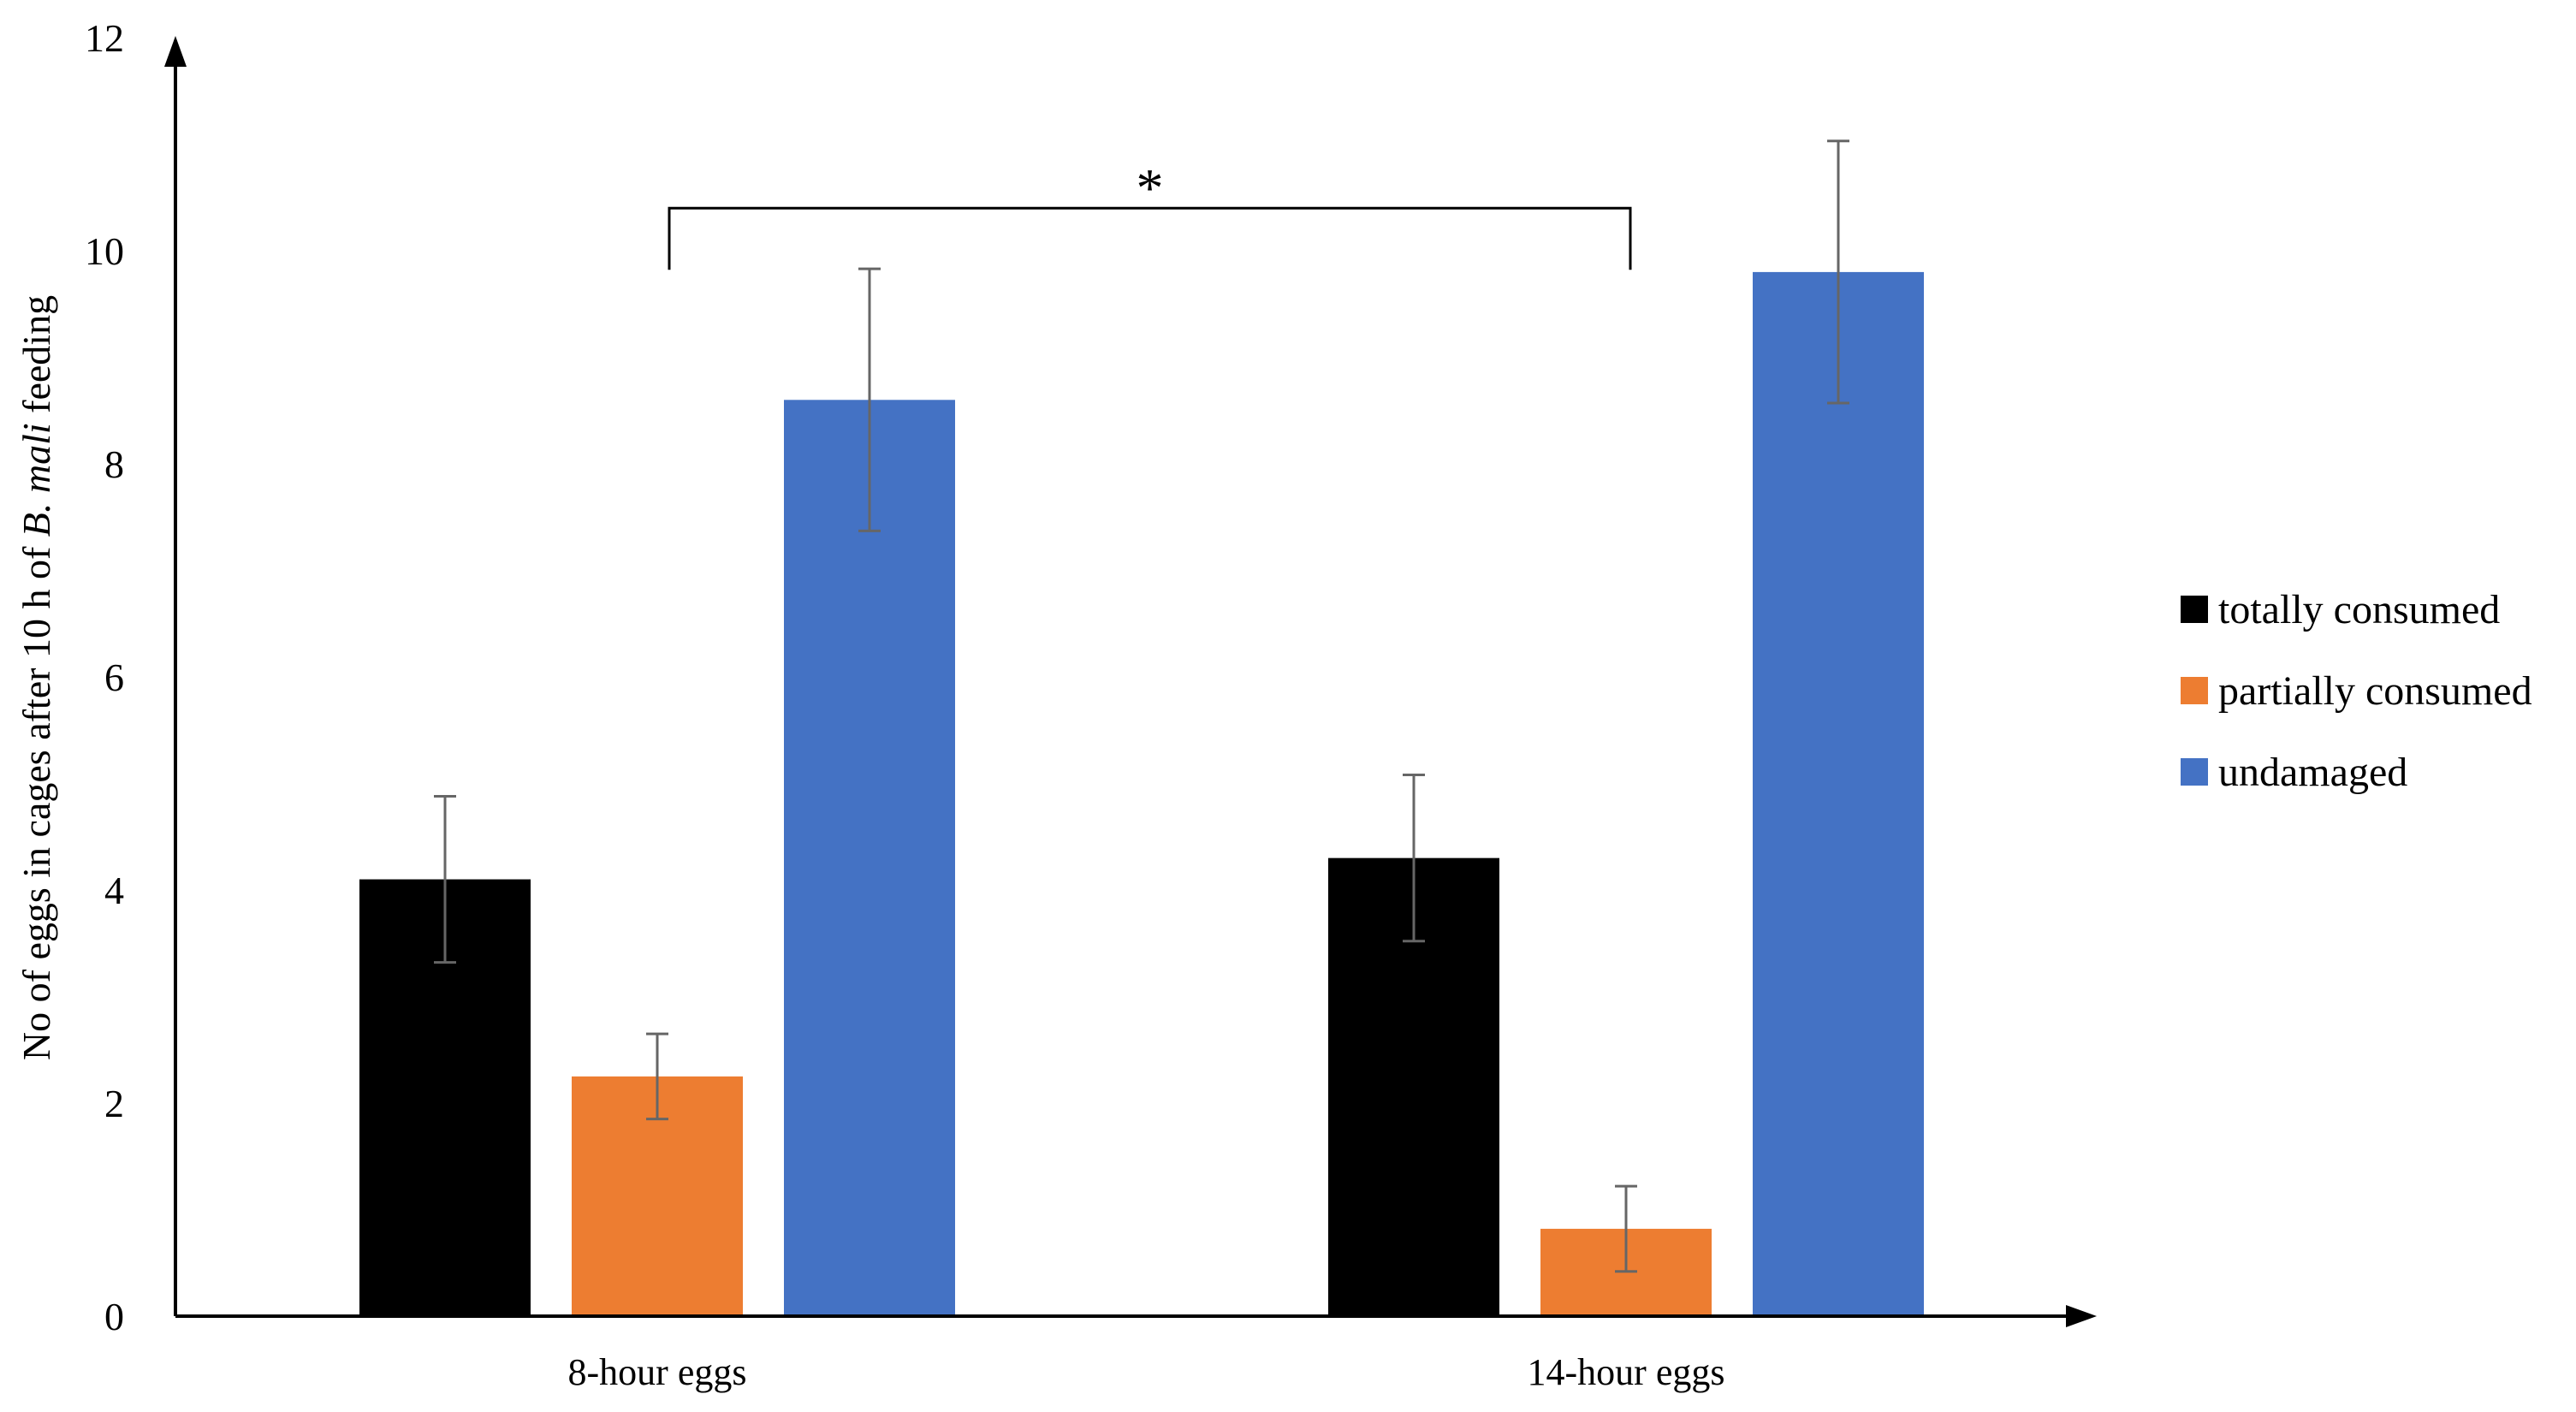 The image size is (2576, 1412). What do you see at coordinates (2194, 609) in the screenshot?
I see `legend-swatch-totally-consumed` at bounding box center [2194, 609].